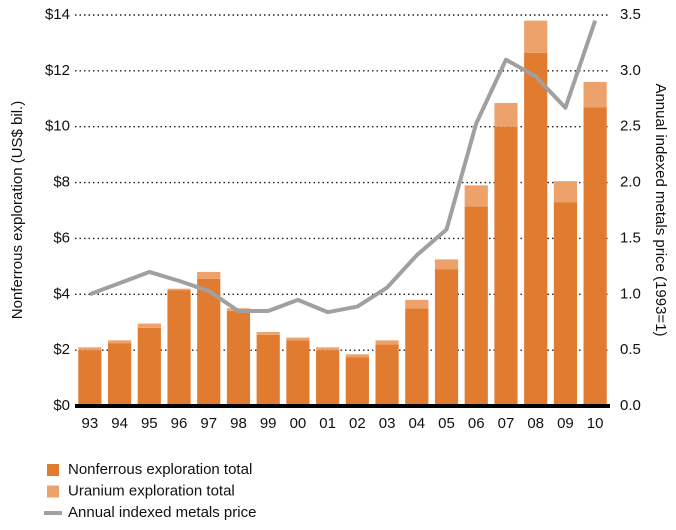 This screenshot has width=676, height=530. What do you see at coordinates (630, 182) in the screenshot?
I see `y2-tick-label: 2.0` at bounding box center [630, 182].